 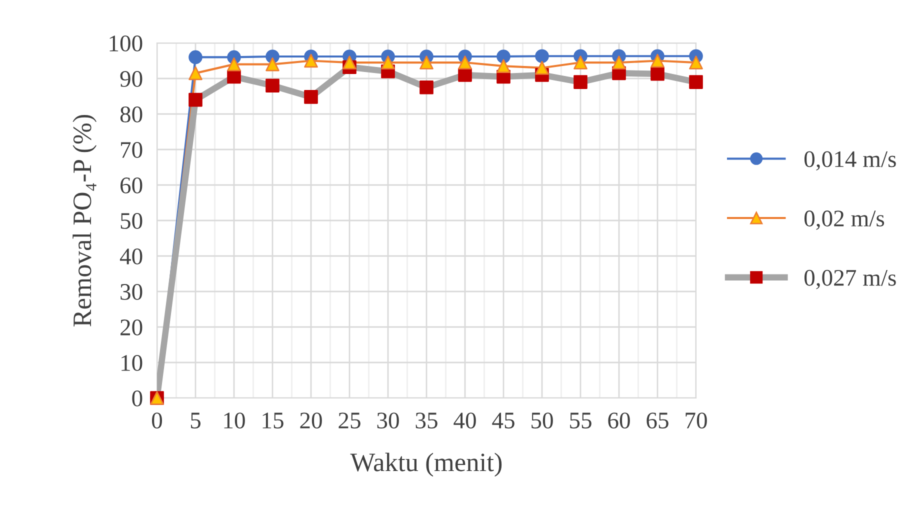 I want to click on x-tick-label: 10, so click(x=234, y=420).